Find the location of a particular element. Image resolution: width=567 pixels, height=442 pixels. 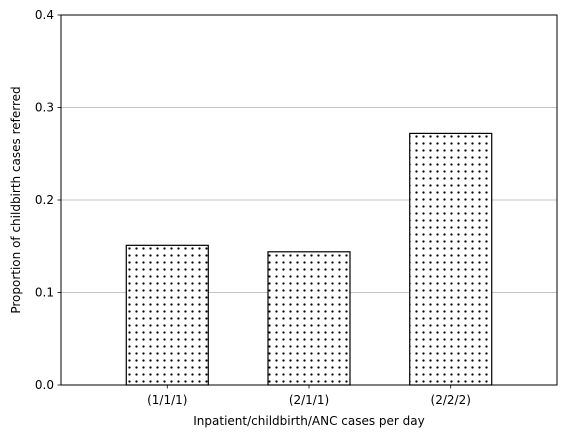

y-tick-label: 0.2 is located at coordinates (44, 200).